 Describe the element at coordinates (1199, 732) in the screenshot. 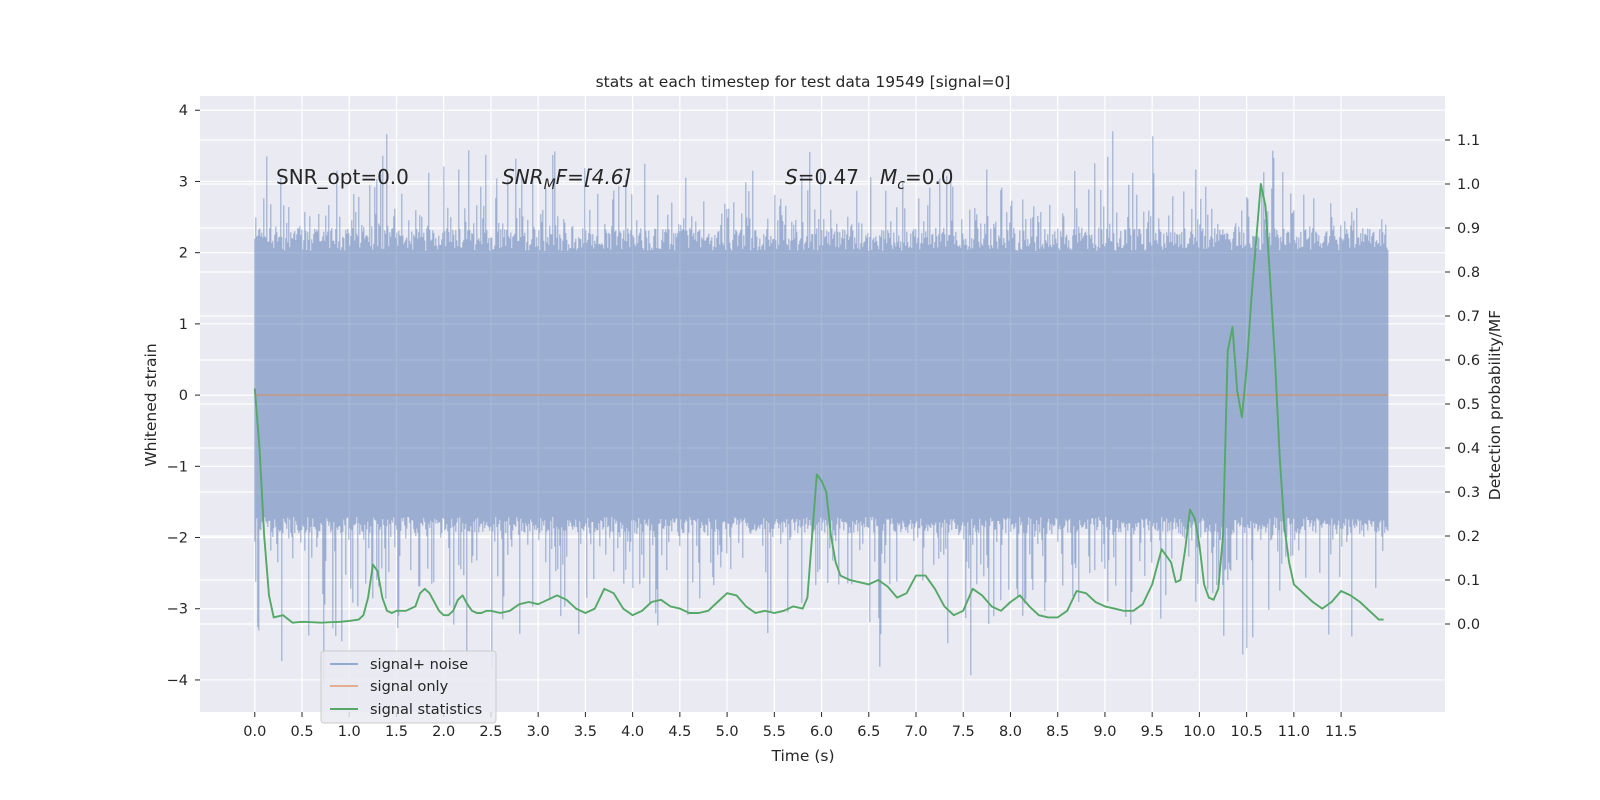

I see `x-tick-label: 10.0` at that location.